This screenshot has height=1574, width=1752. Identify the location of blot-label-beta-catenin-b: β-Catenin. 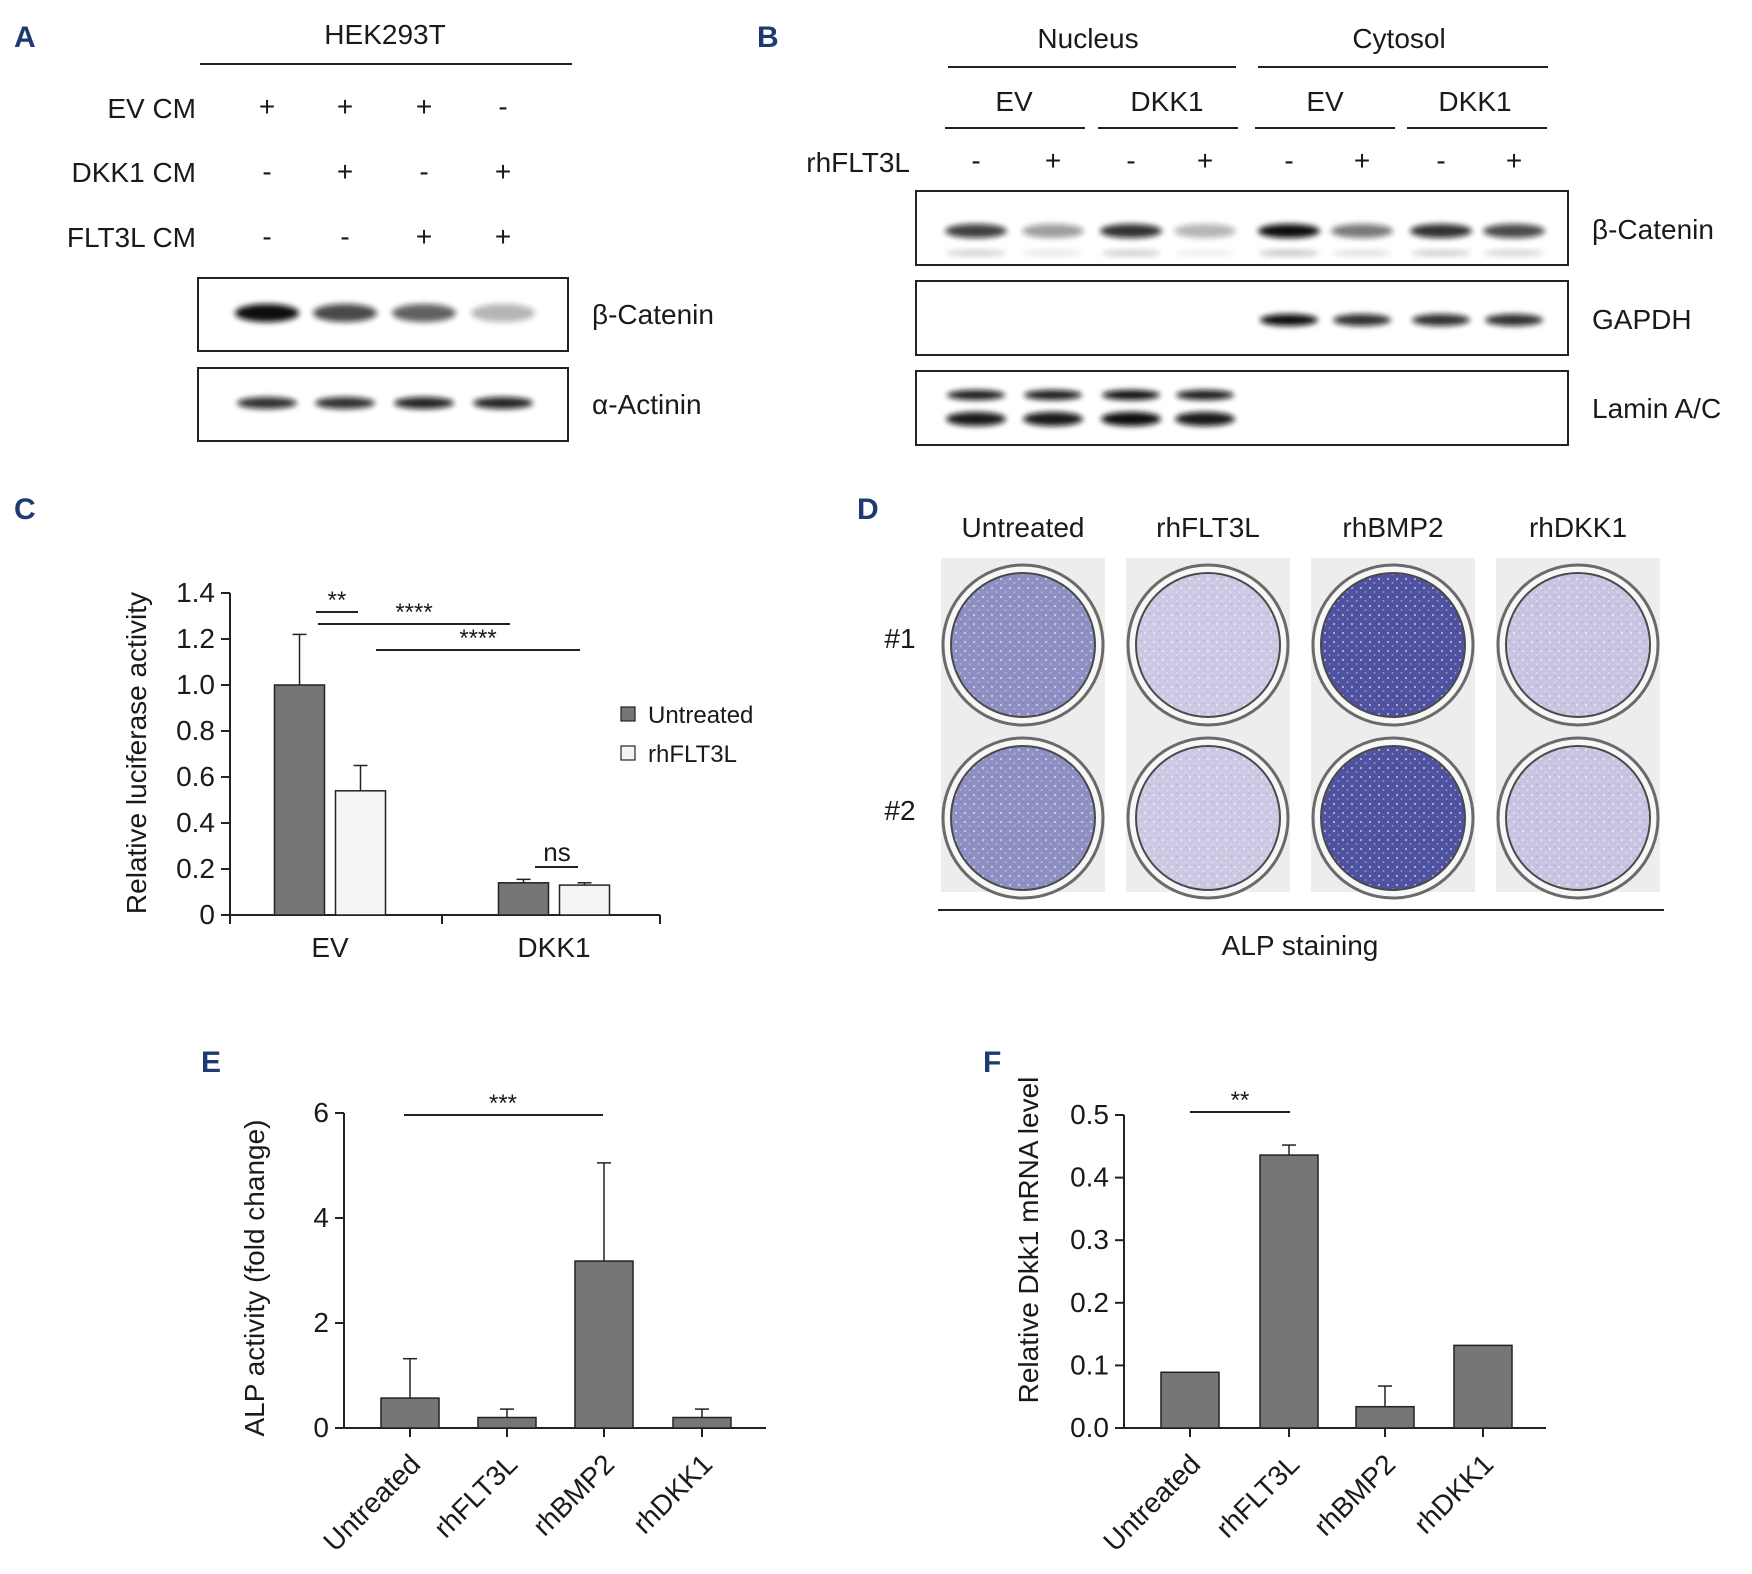
(1653, 229).